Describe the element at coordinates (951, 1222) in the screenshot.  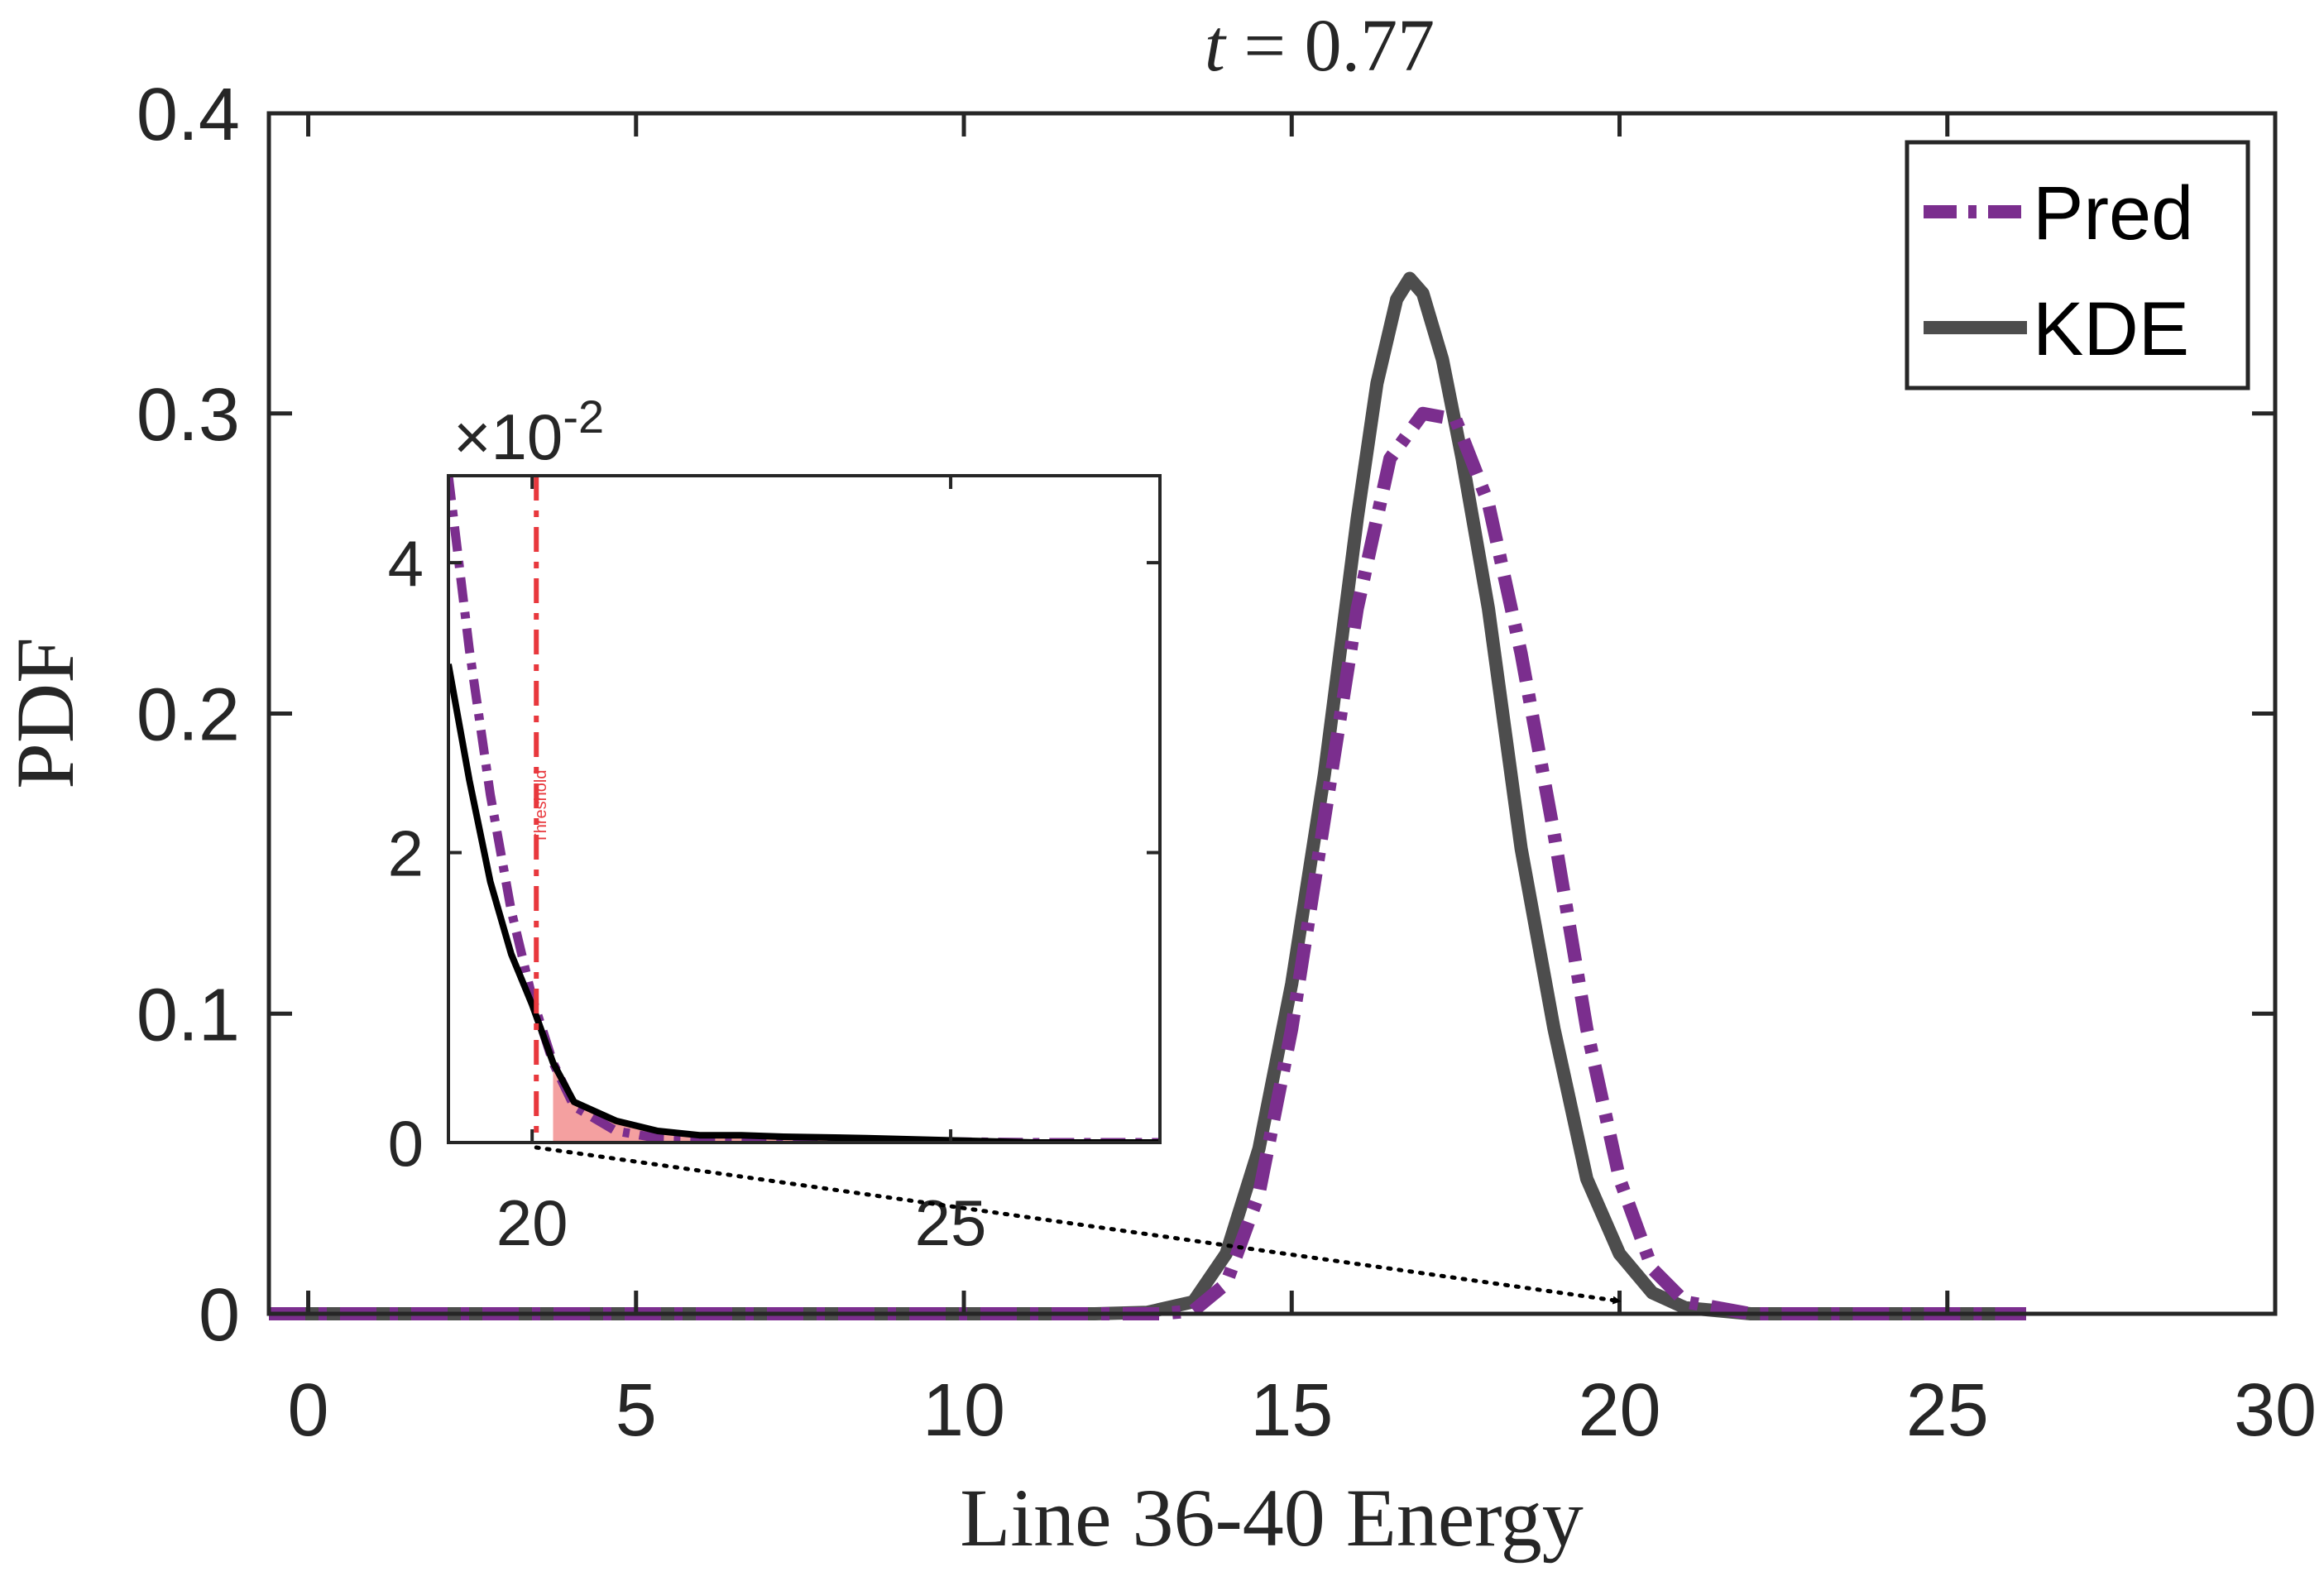
I see `inset-x-tick-label: 25` at that location.